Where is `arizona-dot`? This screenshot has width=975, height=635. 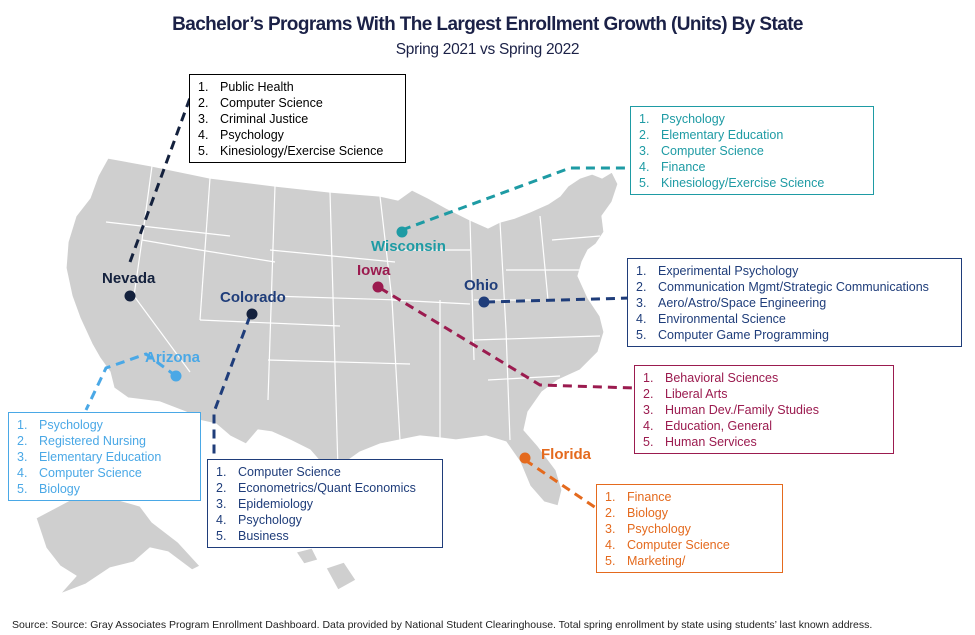 arizona-dot is located at coordinates (176, 376).